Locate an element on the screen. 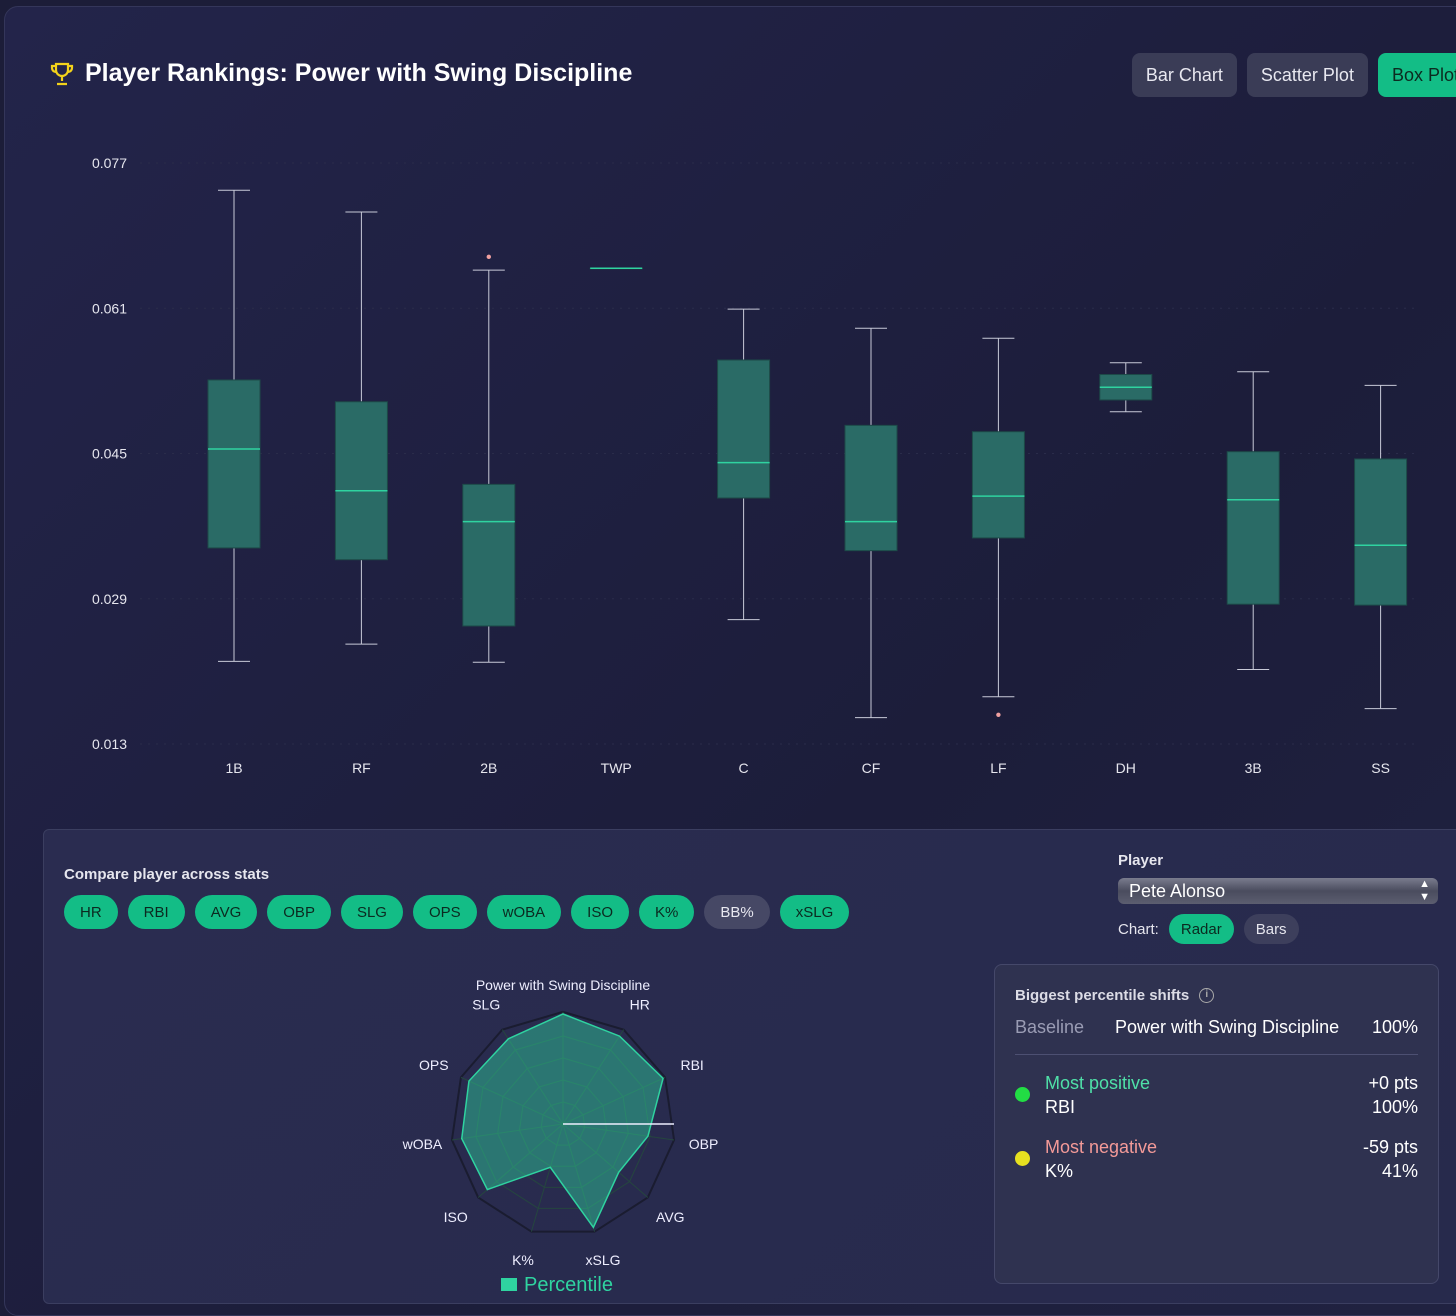 The height and width of the screenshot is (1316, 1456). x-tick-label: LF is located at coordinates (998, 768).